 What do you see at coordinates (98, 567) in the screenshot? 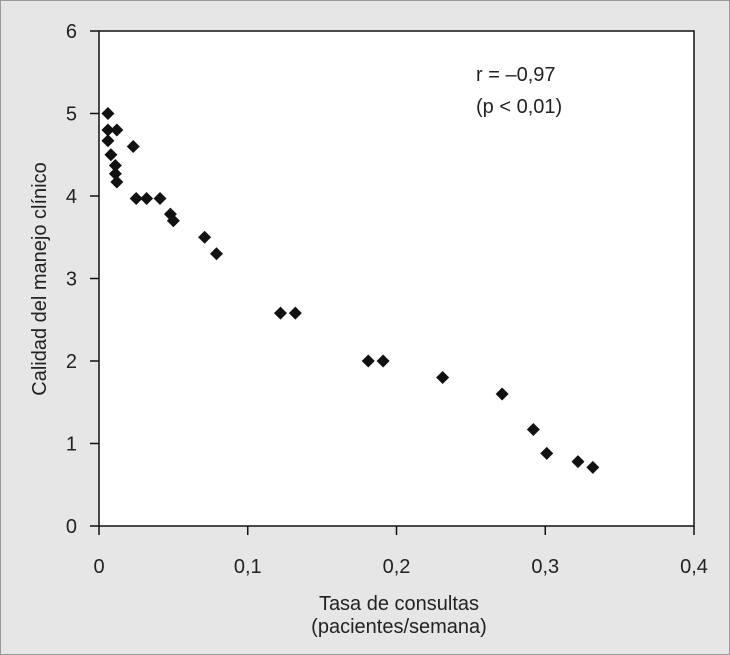
I see `x-tick-label: 0` at bounding box center [98, 567].